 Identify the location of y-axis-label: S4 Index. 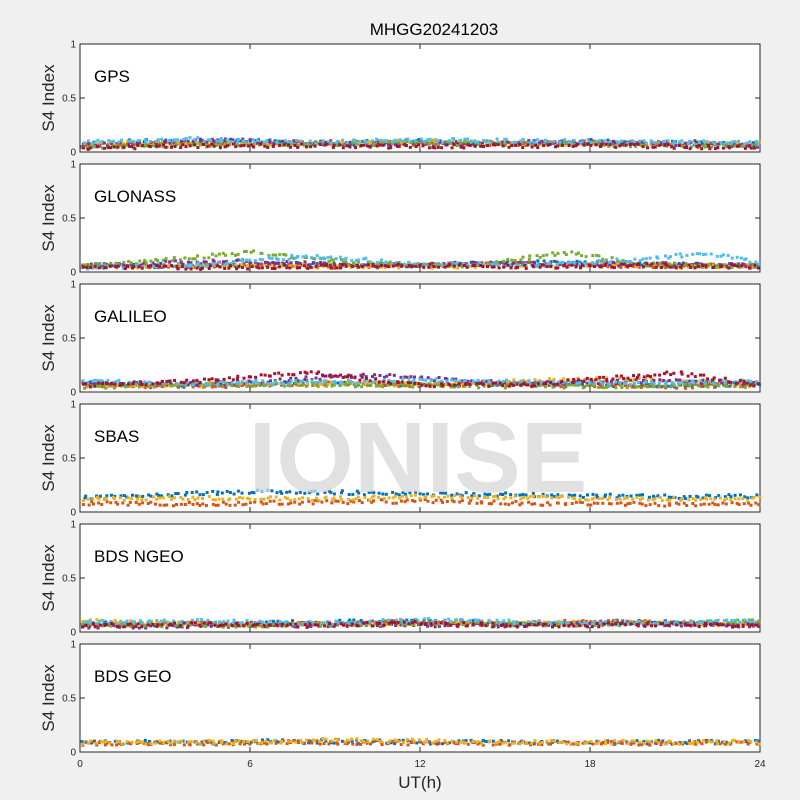
(48, 98).